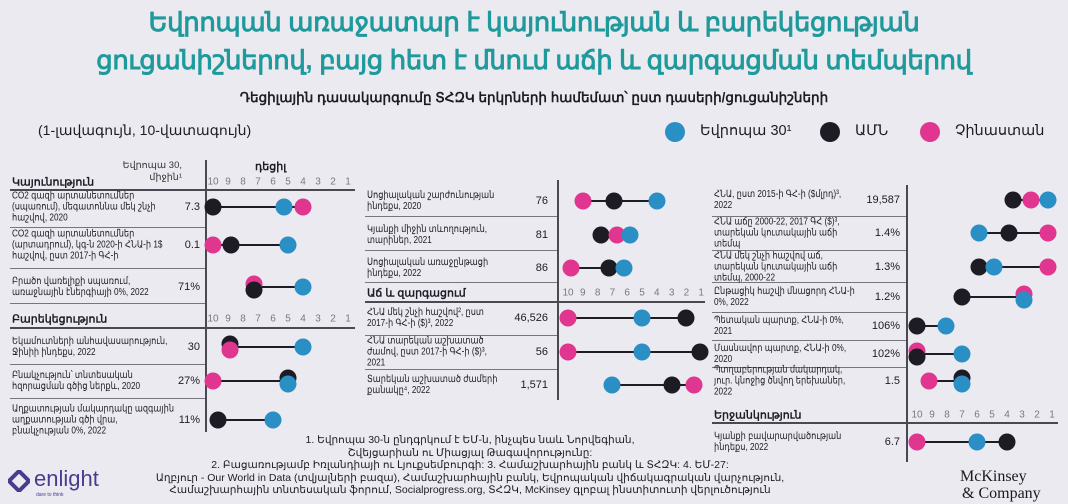  I want to click on enlight-tagline: dare to think, so click(50, 495).